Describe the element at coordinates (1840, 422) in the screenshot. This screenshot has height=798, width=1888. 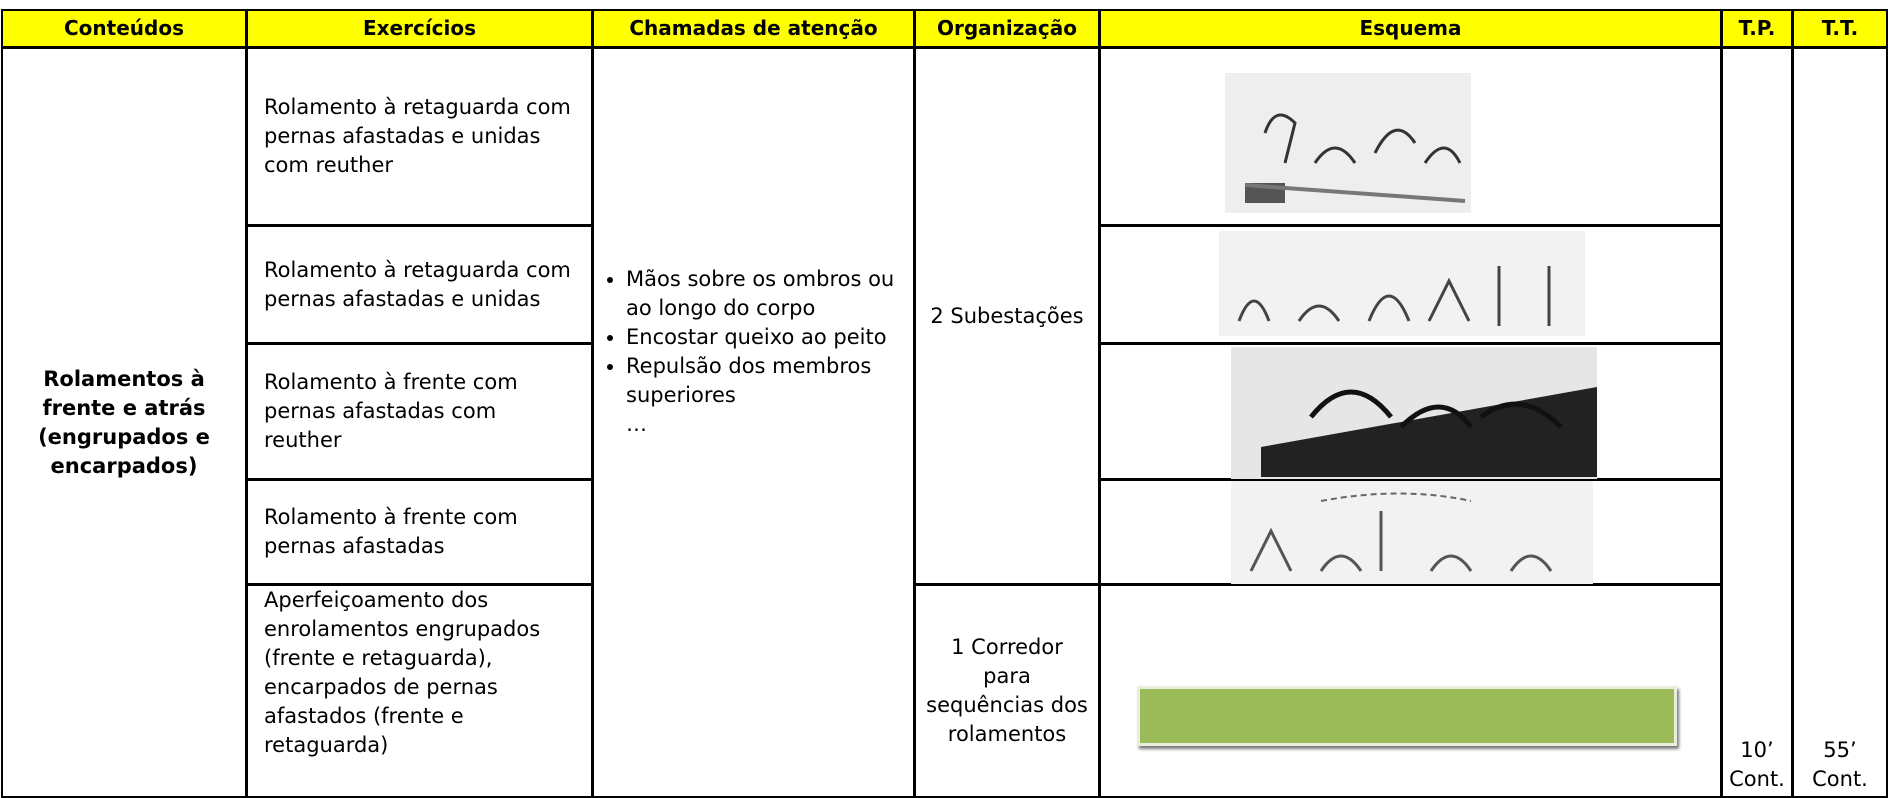
I see `tt-cell: 55’ Cont.` at that location.